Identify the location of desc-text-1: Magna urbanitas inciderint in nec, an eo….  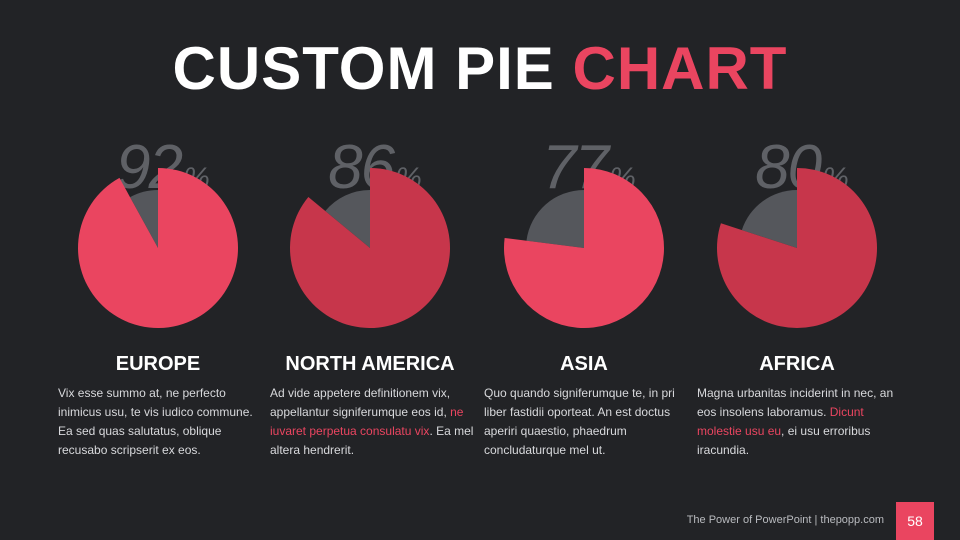
(795, 402).